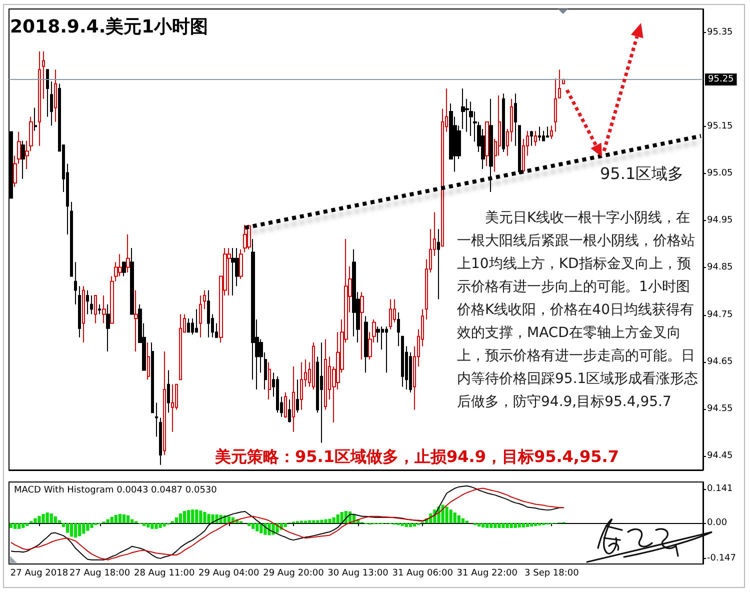 This screenshot has width=750, height=593. What do you see at coordinates (229, 573) in the screenshot?
I see `x-tick-label: 29 Aug 04:00` at bounding box center [229, 573].